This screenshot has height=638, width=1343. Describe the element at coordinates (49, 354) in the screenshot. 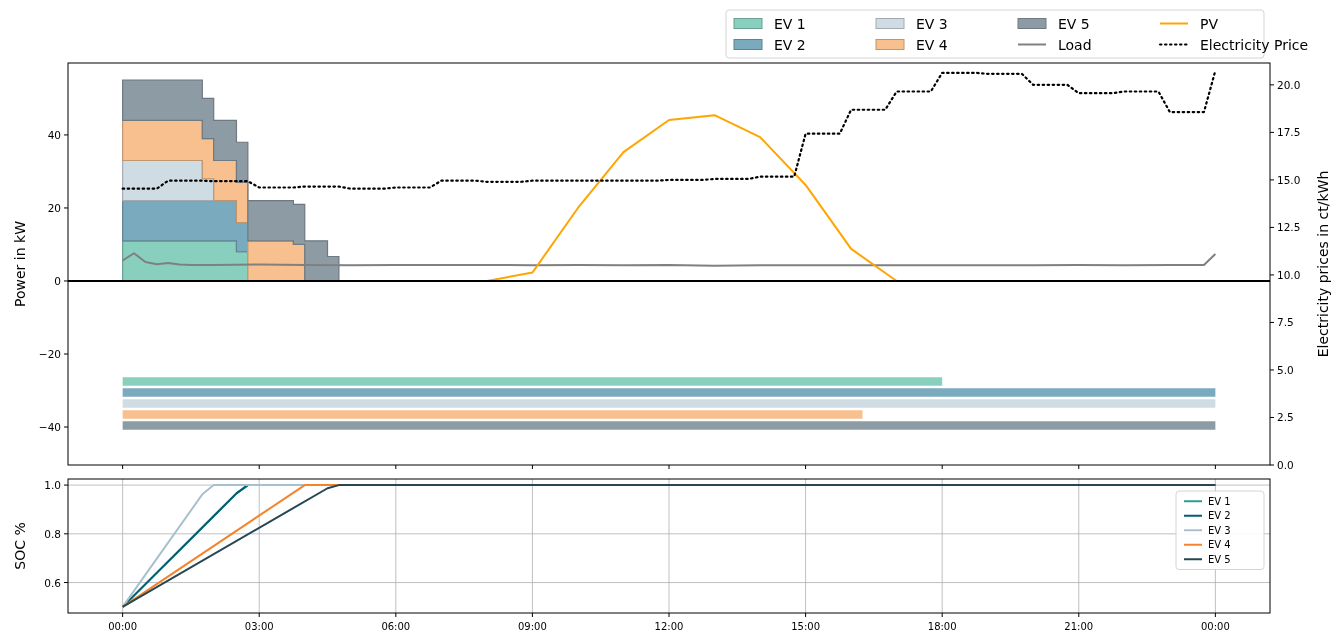

I see `y-tick-label: −20` at that location.